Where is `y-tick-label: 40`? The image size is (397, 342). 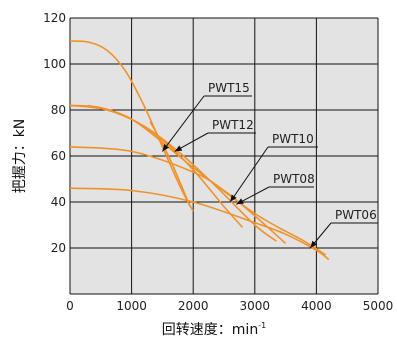
y-tick-label: 40 is located at coordinates (58, 202).